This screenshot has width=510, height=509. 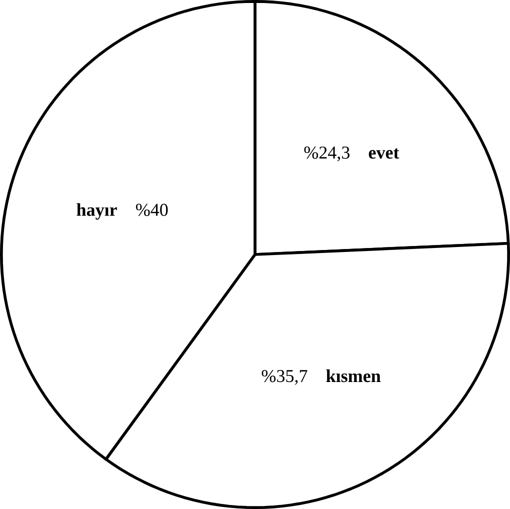 What do you see at coordinates (152, 210) in the screenshot?
I see `data-label: %40` at bounding box center [152, 210].